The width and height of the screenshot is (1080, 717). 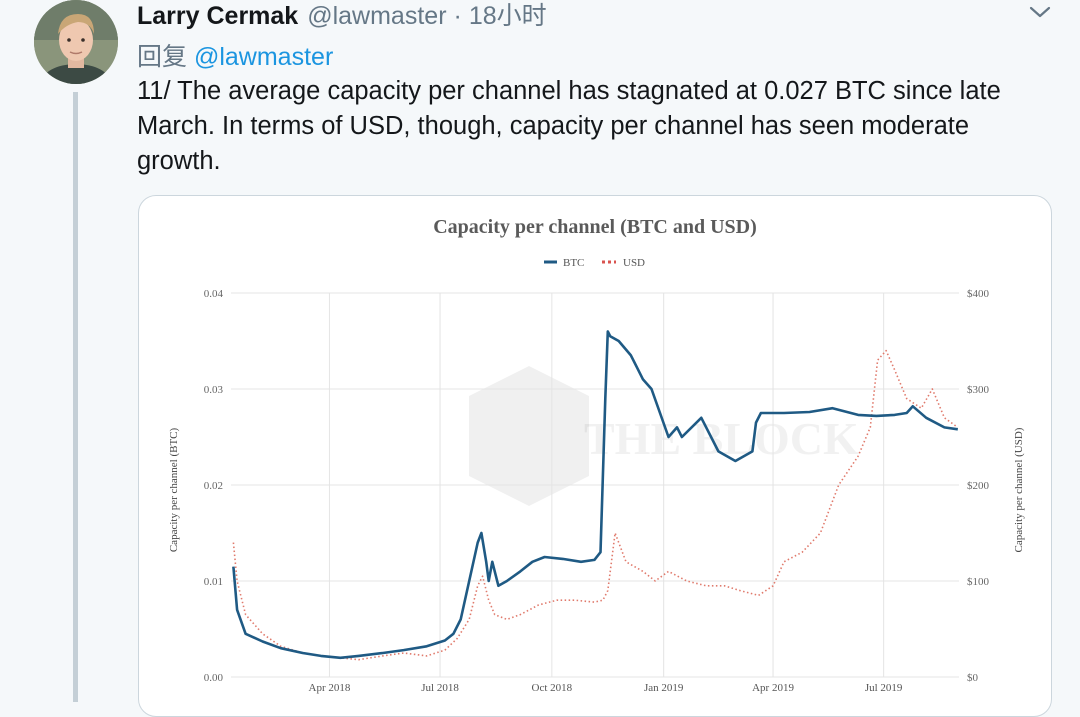 What do you see at coordinates (664, 688) in the screenshot?
I see `x-tick-label: Jan 2019` at bounding box center [664, 688].